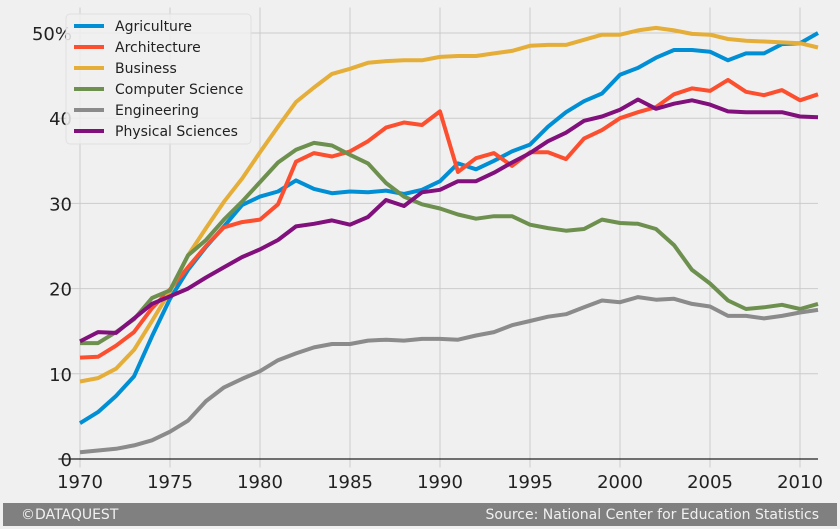 This screenshot has width=840, height=529. What do you see at coordinates (158, 48) in the screenshot?
I see `legend-label: Architecture` at bounding box center [158, 48].